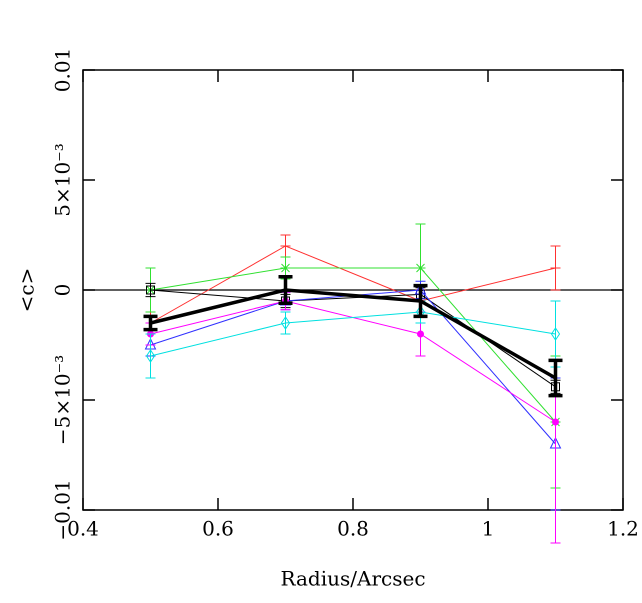 The image size is (642, 603). What do you see at coordinates (218, 529) in the screenshot?
I see `x-tick-label: 0.6` at bounding box center [218, 529].